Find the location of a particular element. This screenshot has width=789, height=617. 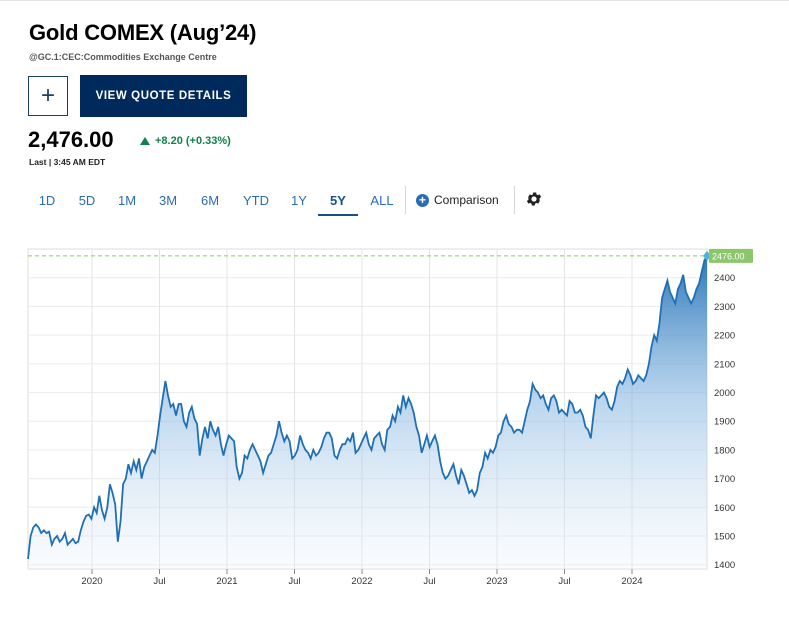

price-change-value: +8.20 (+0.33%) is located at coordinates (193, 141).